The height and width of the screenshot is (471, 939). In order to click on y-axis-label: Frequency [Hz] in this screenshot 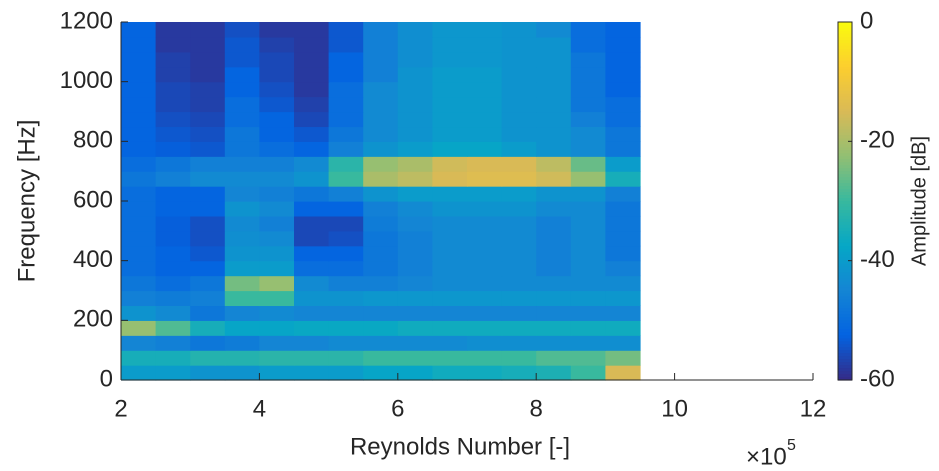, I will do `click(26, 201)`.